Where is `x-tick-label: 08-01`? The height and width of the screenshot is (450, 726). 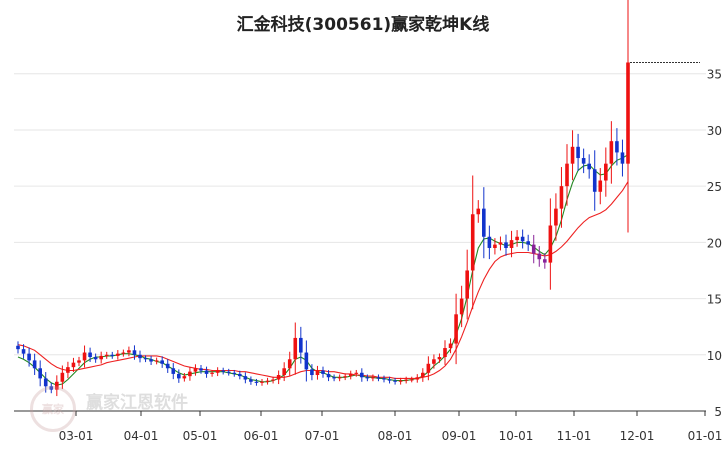 x-tick-label: 08-01 is located at coordinates (395, 436).